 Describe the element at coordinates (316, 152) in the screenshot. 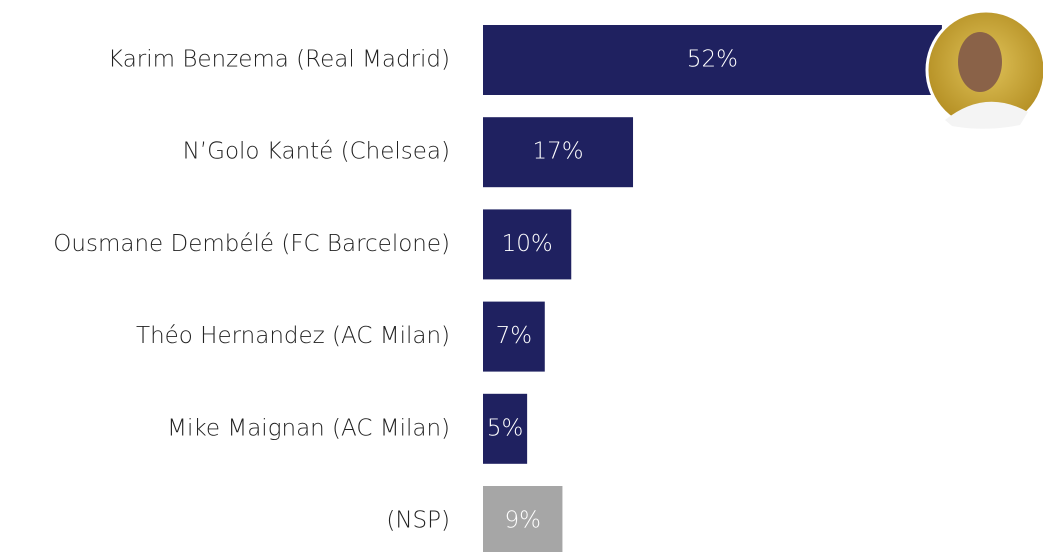

I see `category-label: N’Golo Kanté (Chelsea)` at that location.